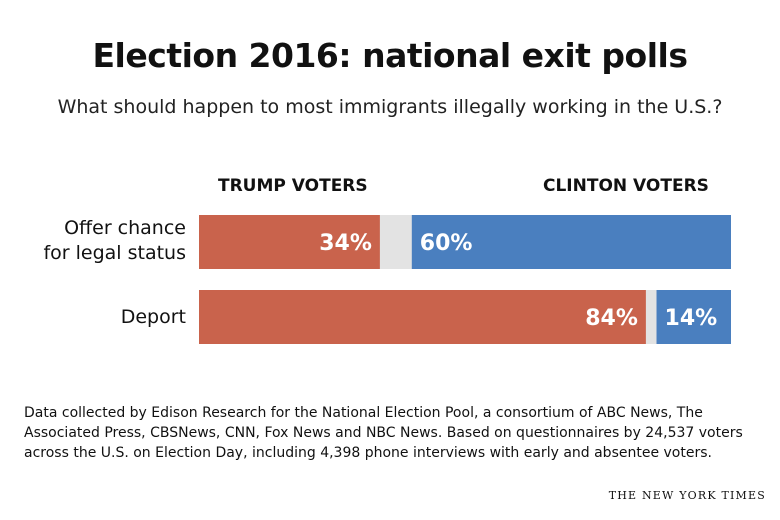  Describe the element at coordinates (153, 317) in the screenshot. I see `row-label-deport-line1: Deport` at that location.